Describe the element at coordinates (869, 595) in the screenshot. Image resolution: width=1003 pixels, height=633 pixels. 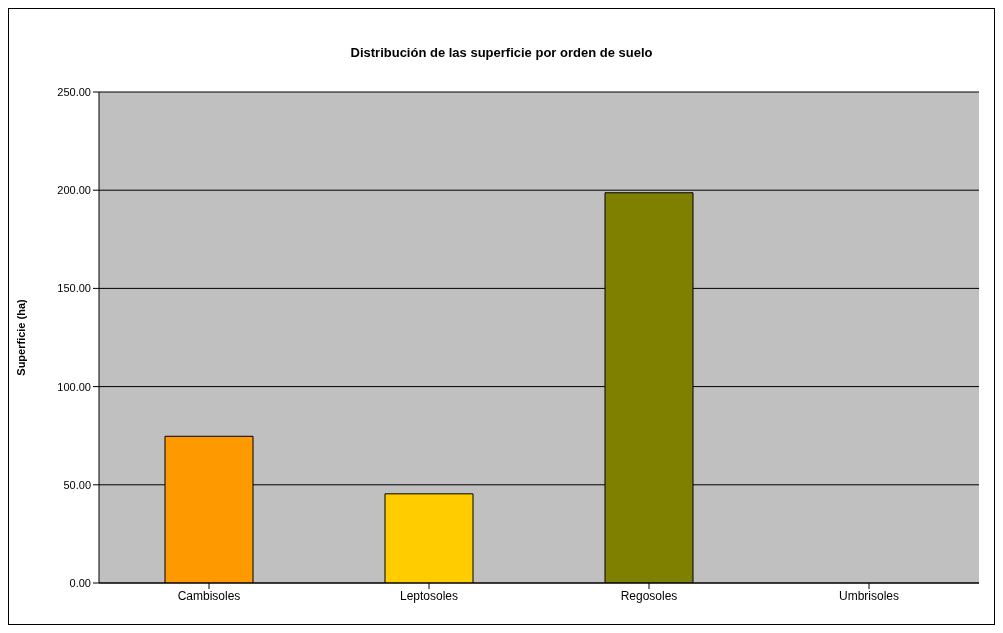
I see `x-tick-label: Umbrisoles` at that location.